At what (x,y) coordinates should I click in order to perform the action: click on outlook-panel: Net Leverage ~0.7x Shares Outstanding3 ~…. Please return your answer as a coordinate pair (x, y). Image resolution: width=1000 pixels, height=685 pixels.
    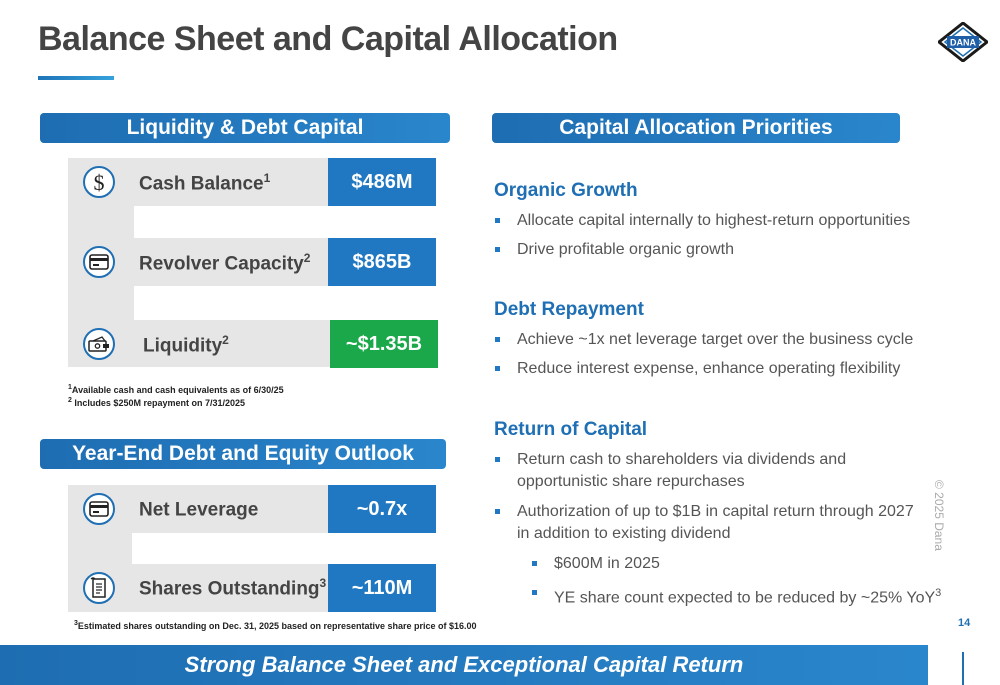
    Looking at the image, I should click on (252, 548).